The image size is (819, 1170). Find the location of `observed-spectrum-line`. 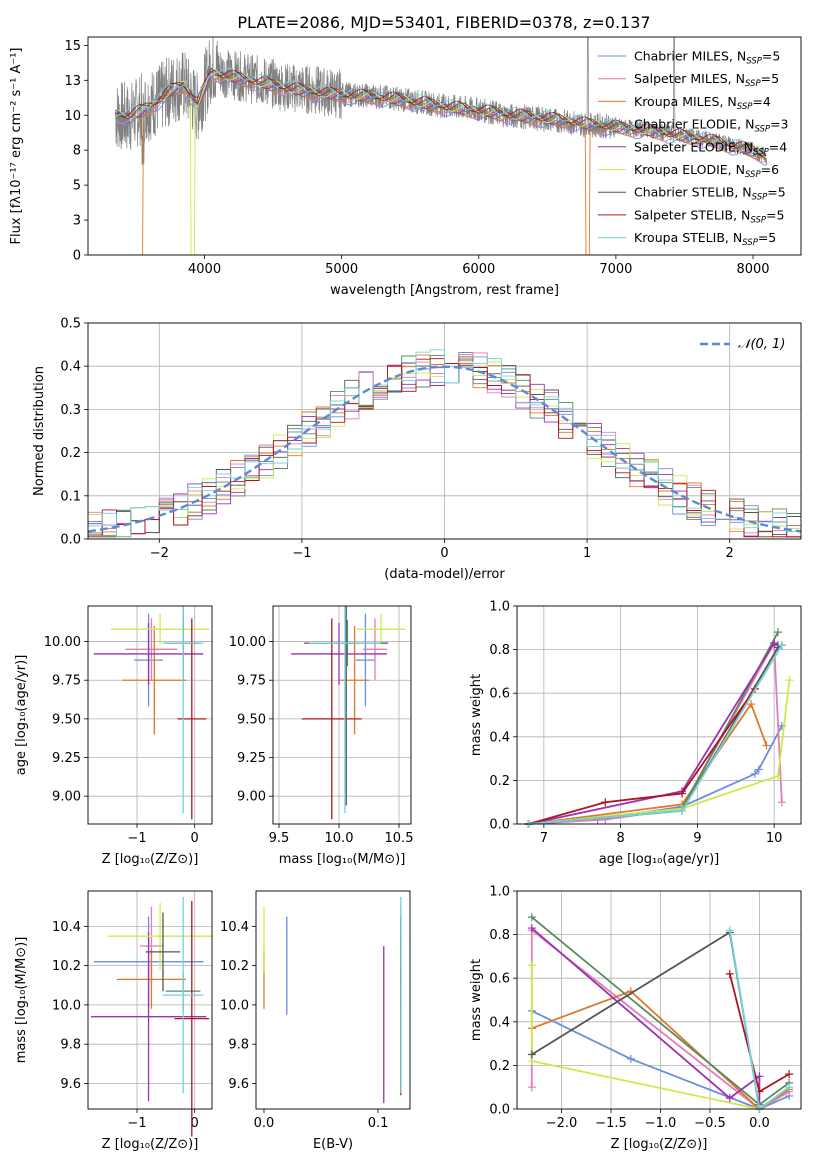

observed-spectrum-line is located at coordinates (441, 101).